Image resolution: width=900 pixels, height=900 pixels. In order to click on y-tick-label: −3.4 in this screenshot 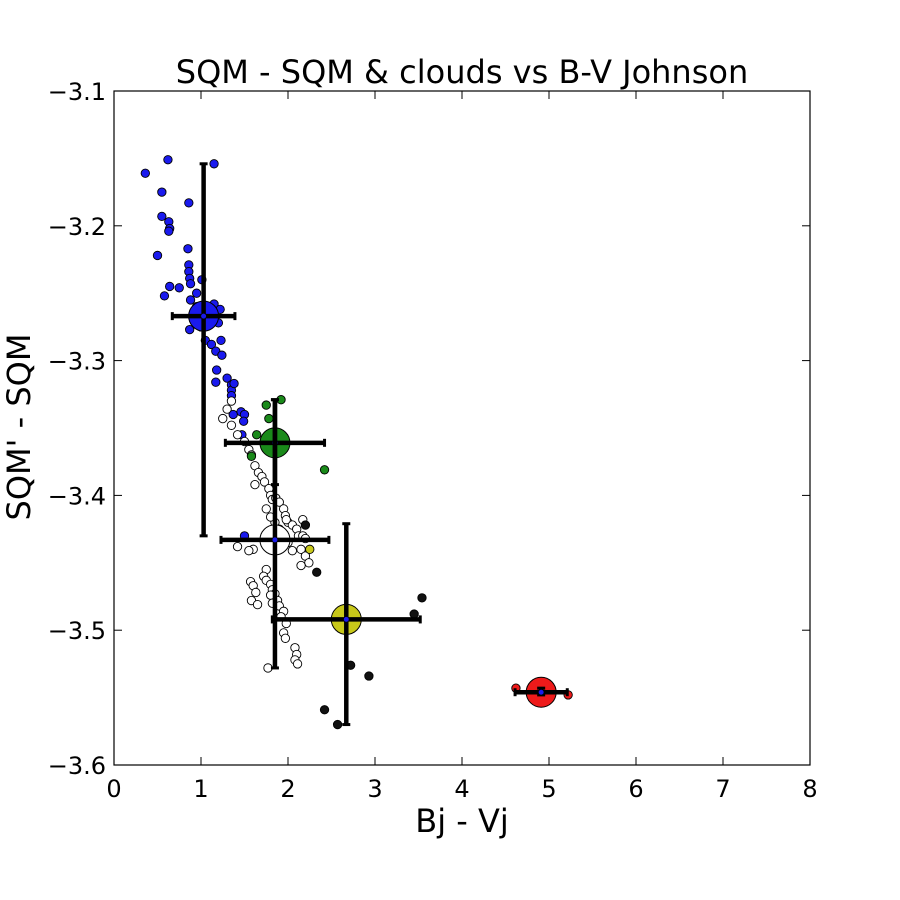, I will do `click(77, 496)`.